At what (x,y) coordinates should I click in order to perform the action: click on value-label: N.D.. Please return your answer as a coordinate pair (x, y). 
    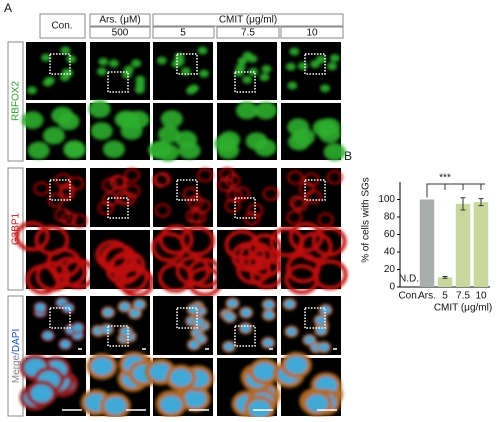
    Looking at the image, I should click on (409, 279).